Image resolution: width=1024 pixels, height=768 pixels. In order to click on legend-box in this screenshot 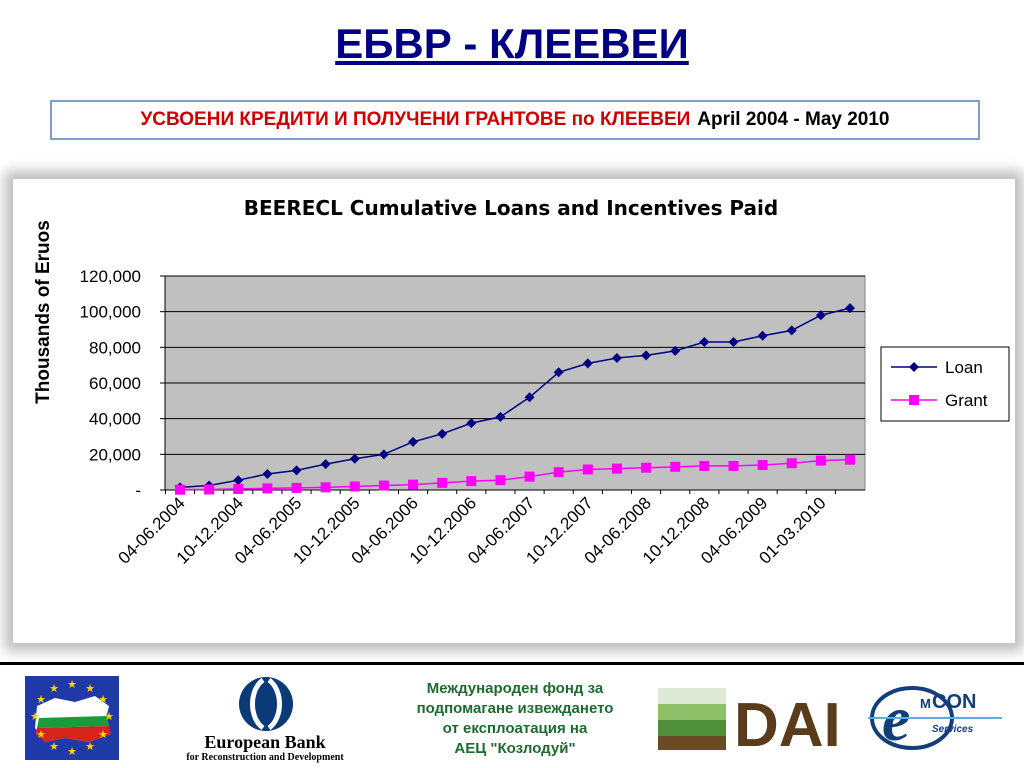, I will do `click(945, 384)`.